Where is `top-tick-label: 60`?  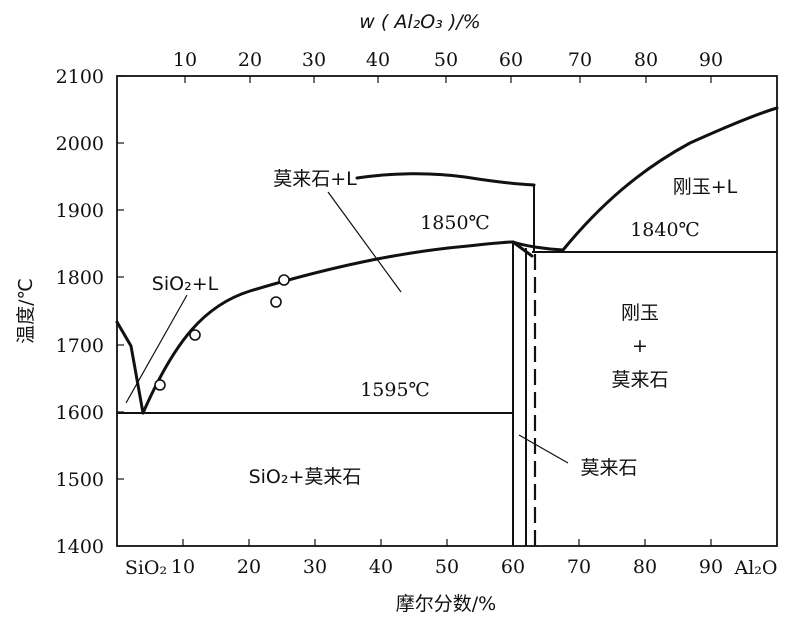
top-tick-label: 60 is located at coordinates (511, 60).